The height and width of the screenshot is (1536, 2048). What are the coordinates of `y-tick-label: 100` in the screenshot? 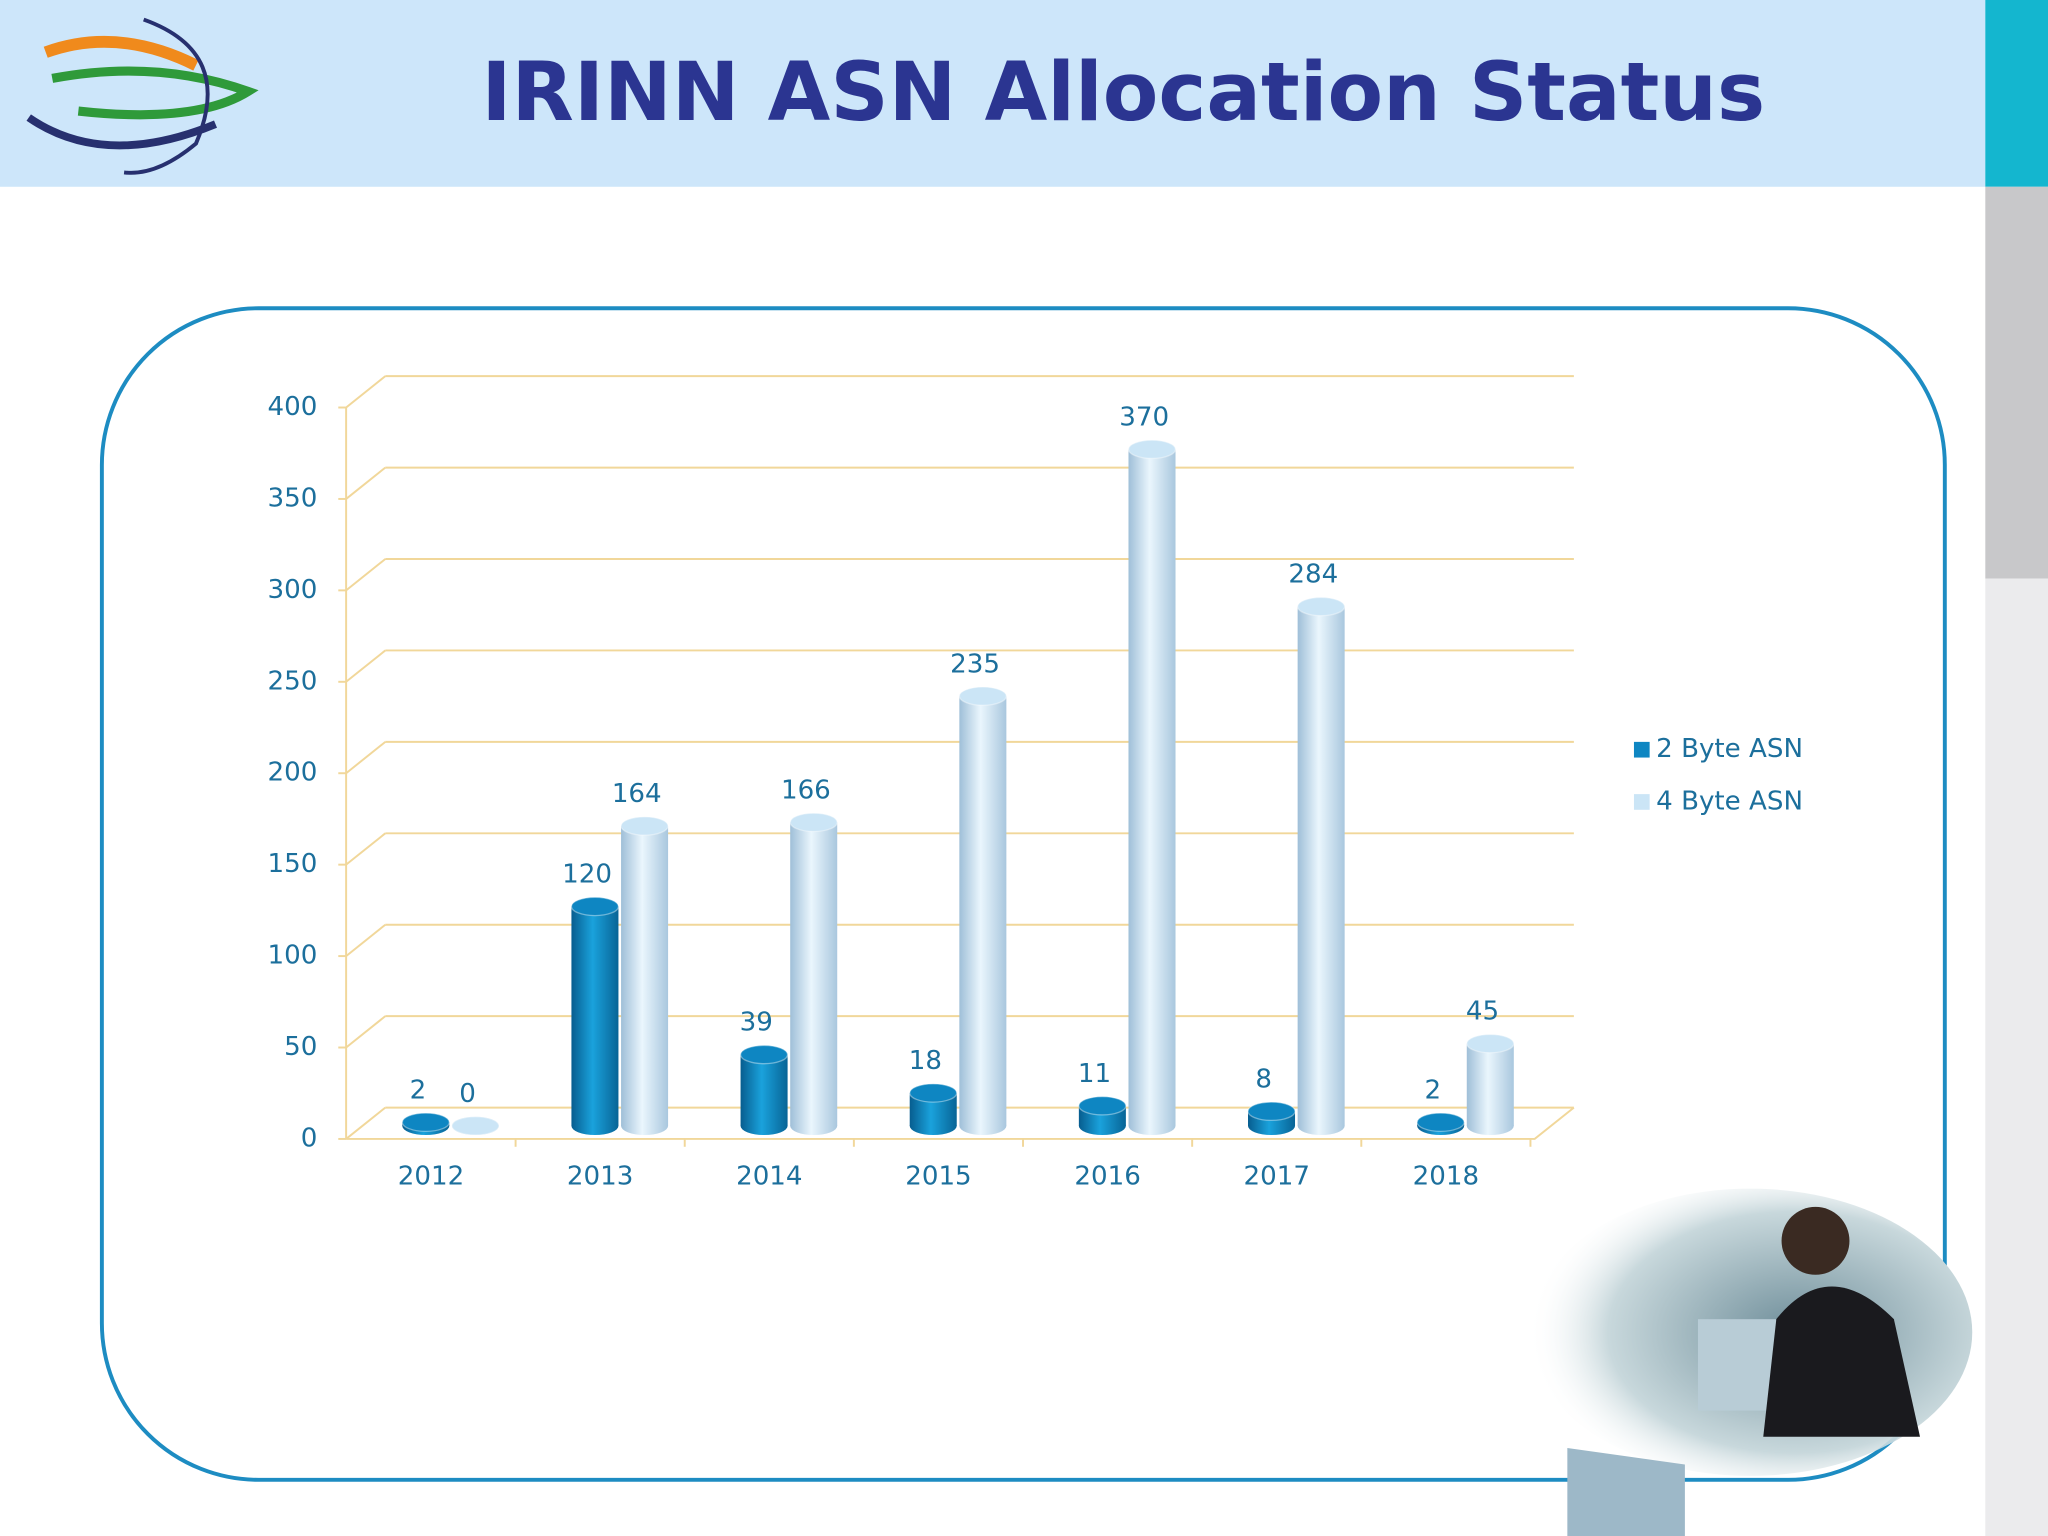 It's located at (293, 956).